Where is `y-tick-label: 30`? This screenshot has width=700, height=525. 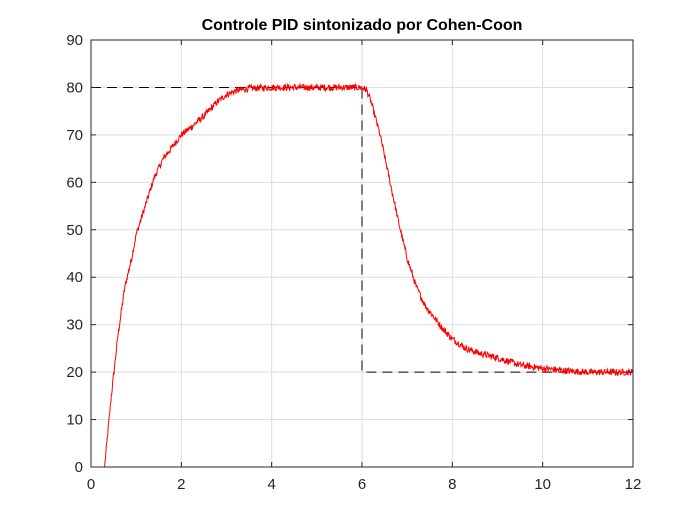
y-tick-label: 30 is located at coordinates (74, 325).